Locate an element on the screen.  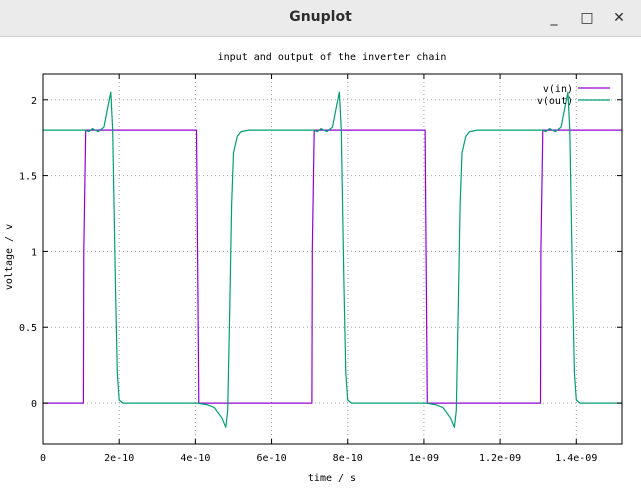
x-tick-label: 1.4e-09 is located at coordinates (576, 458).